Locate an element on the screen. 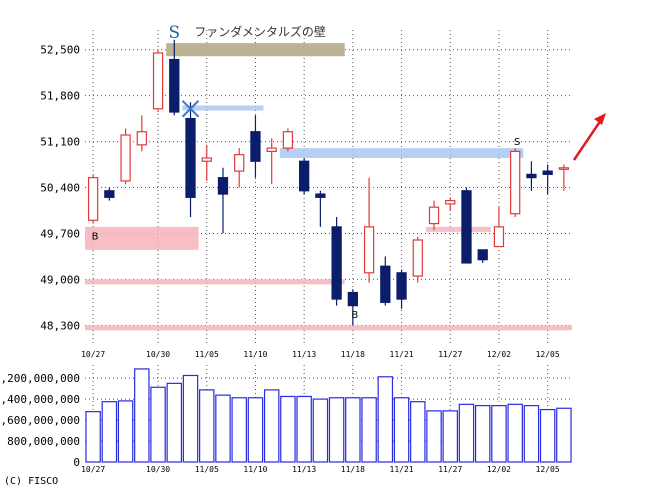  price-tick-label: 51,100 is located at coordinates (60, 142).